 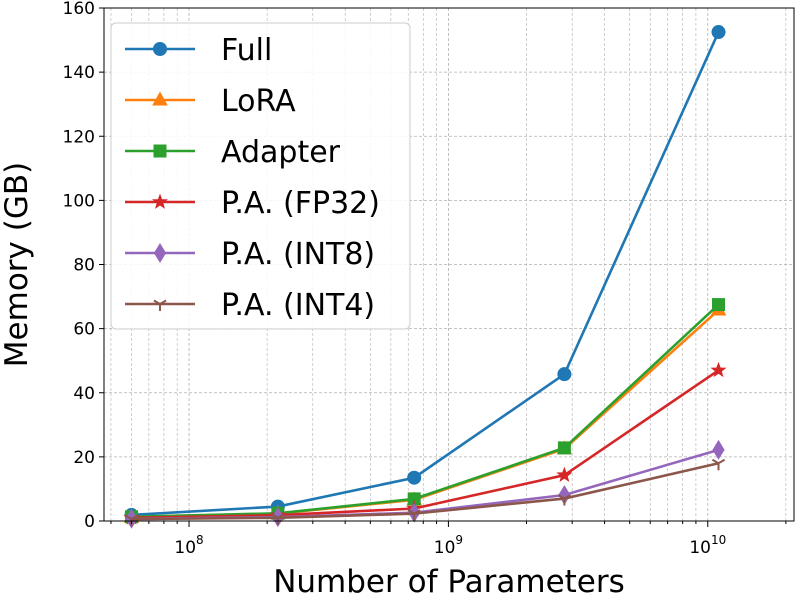 I want to click on y-tick-label: 140, so click(x=79, y=73).